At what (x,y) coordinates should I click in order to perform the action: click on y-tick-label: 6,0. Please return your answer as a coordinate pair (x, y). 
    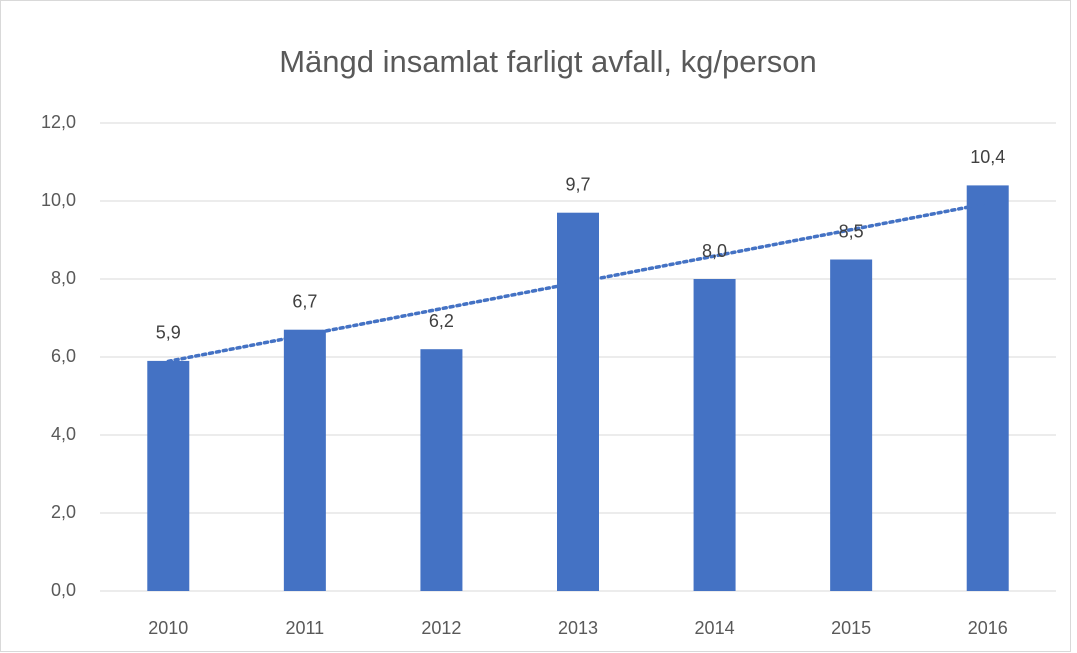
    Looking at the image, I should click on (63, 356).